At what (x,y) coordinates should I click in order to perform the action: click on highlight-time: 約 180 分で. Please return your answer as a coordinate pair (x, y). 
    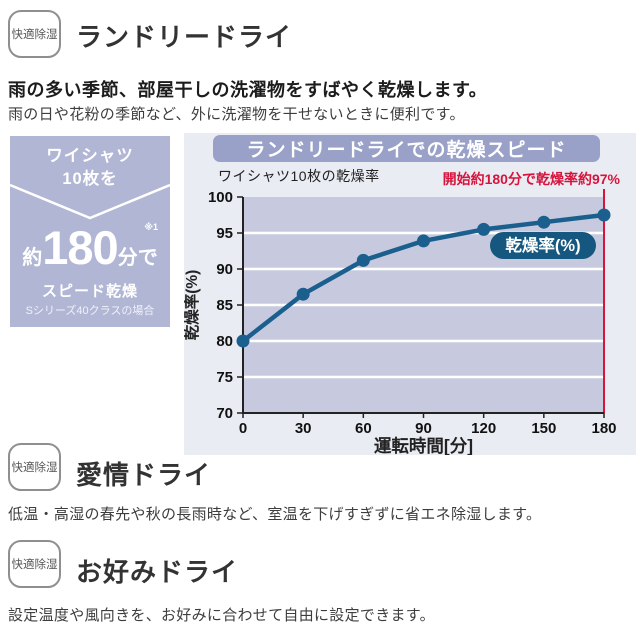
    Looking at the image, I should click on (90, 247).